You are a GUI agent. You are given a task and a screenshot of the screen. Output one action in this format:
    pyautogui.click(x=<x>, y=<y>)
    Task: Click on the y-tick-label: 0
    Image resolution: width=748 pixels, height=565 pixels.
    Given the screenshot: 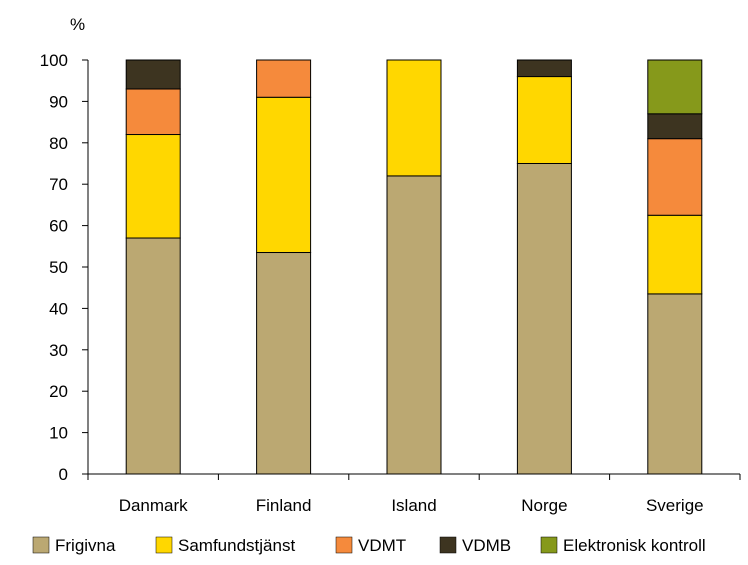 What is the action you would take?
    pyautogui.click(x=63, y=474)
    